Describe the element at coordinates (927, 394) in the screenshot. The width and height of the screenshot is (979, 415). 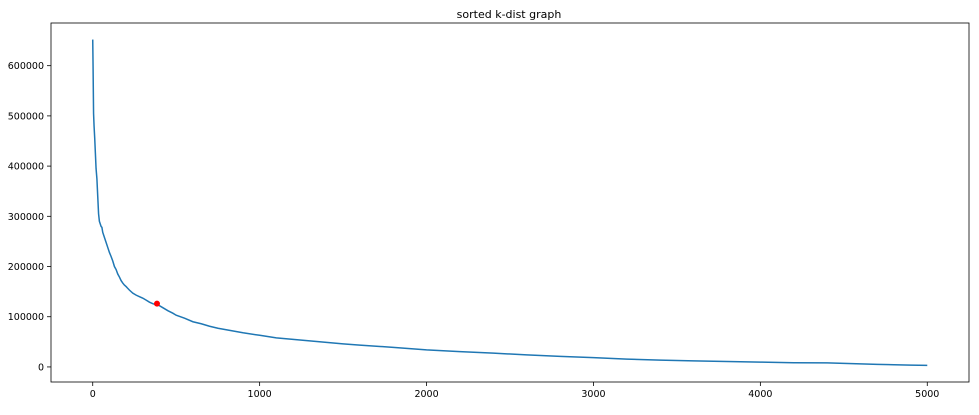
I see `x-tick-label: 5000` at that location.